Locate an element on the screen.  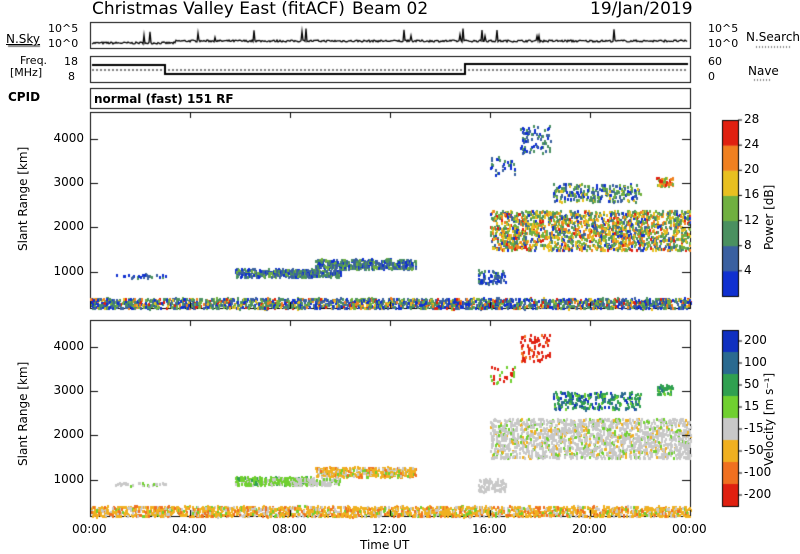
cpid-value: normal (fast) 151 RF is located at coordinates (164, 99).